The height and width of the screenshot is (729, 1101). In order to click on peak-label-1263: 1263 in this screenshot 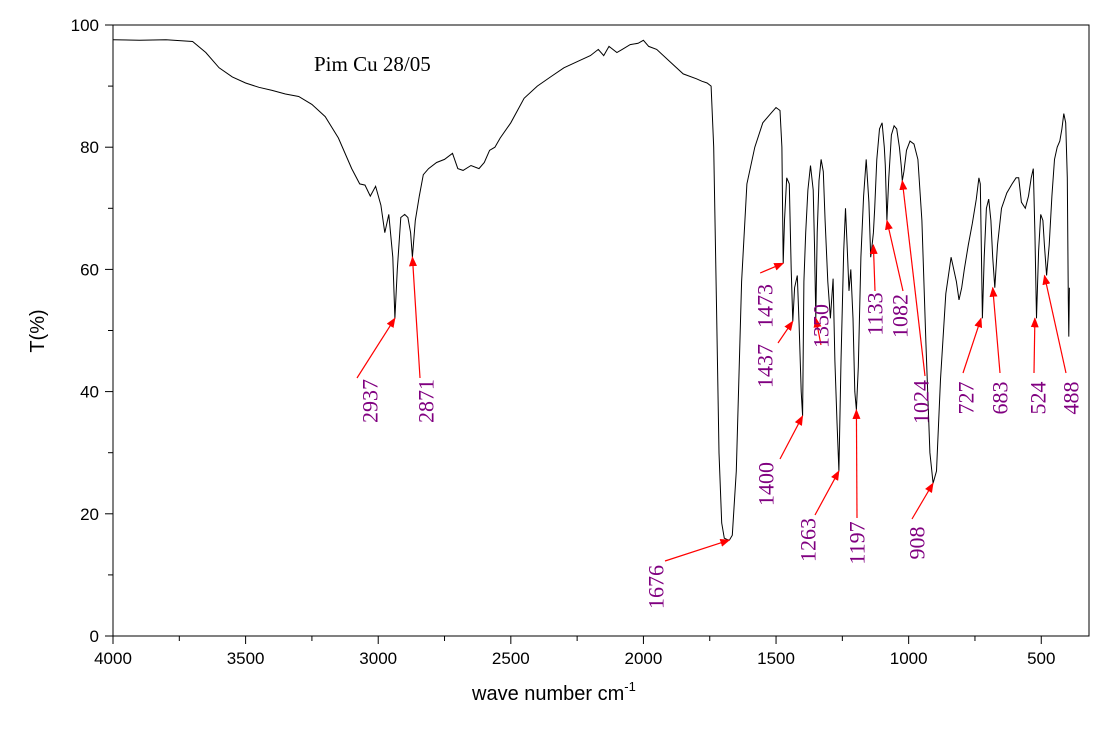, I will do `click(808, 540)`.